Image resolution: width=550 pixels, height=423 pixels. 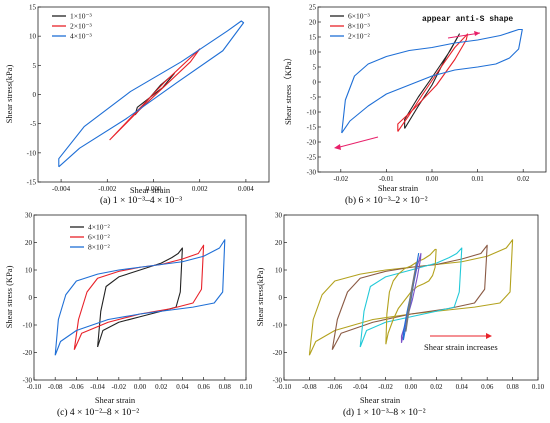 I want to click on legend-label: 2×10⁻³, so click(x=81, y=26).